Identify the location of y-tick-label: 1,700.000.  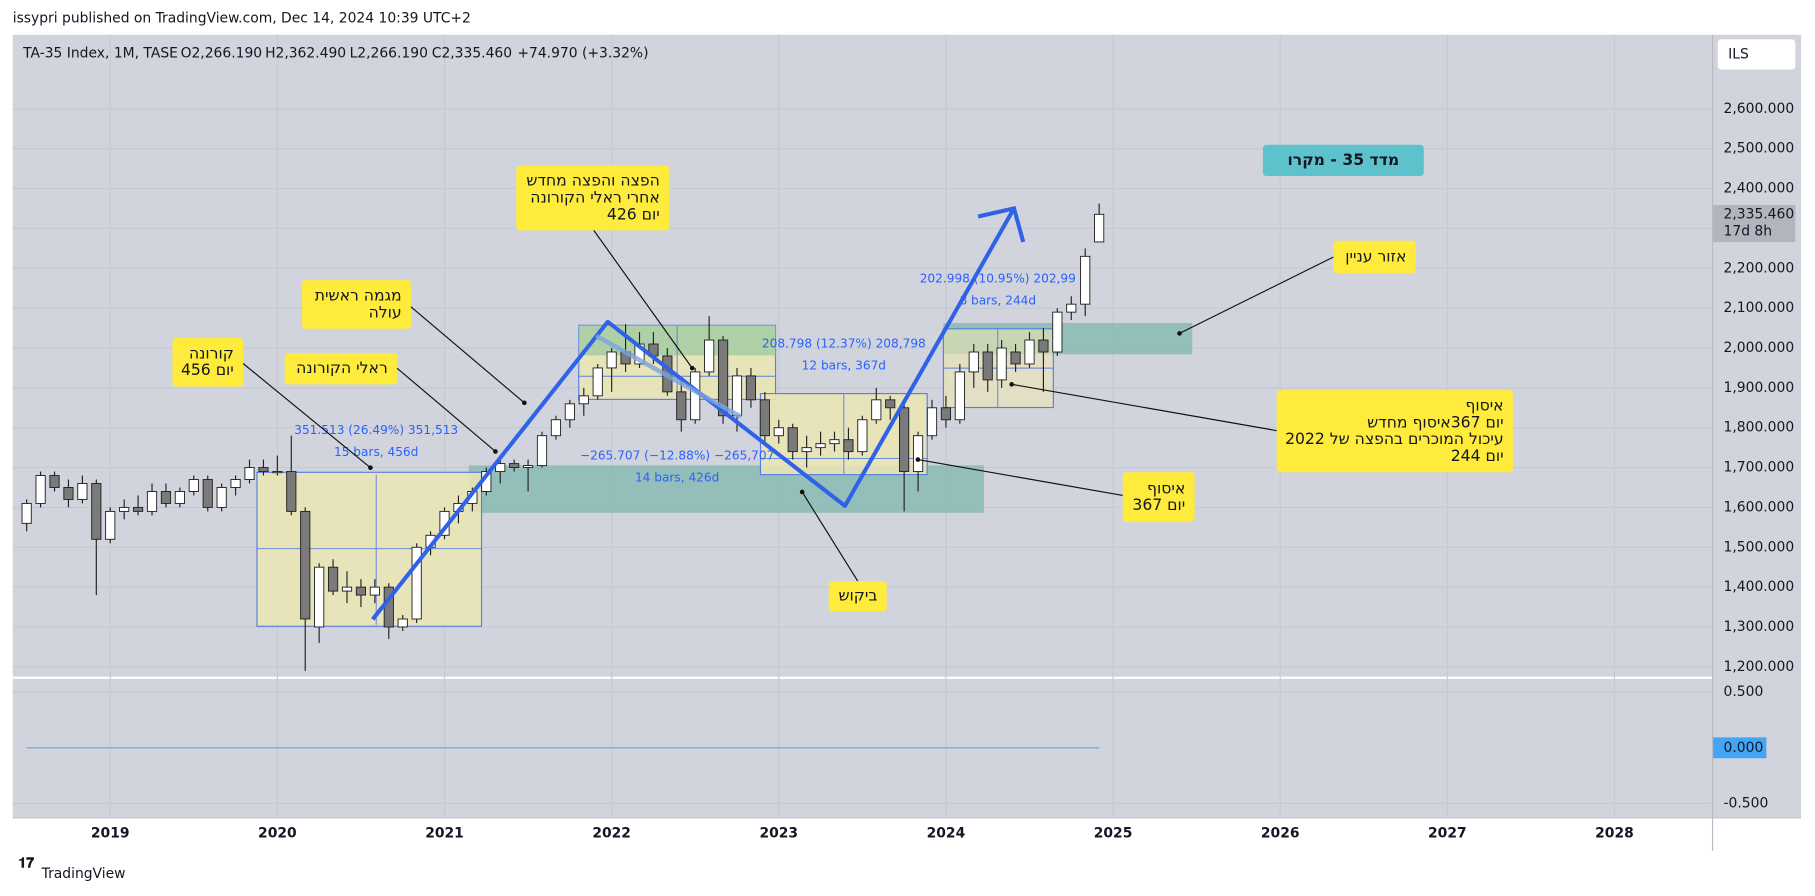
(1759, 468).